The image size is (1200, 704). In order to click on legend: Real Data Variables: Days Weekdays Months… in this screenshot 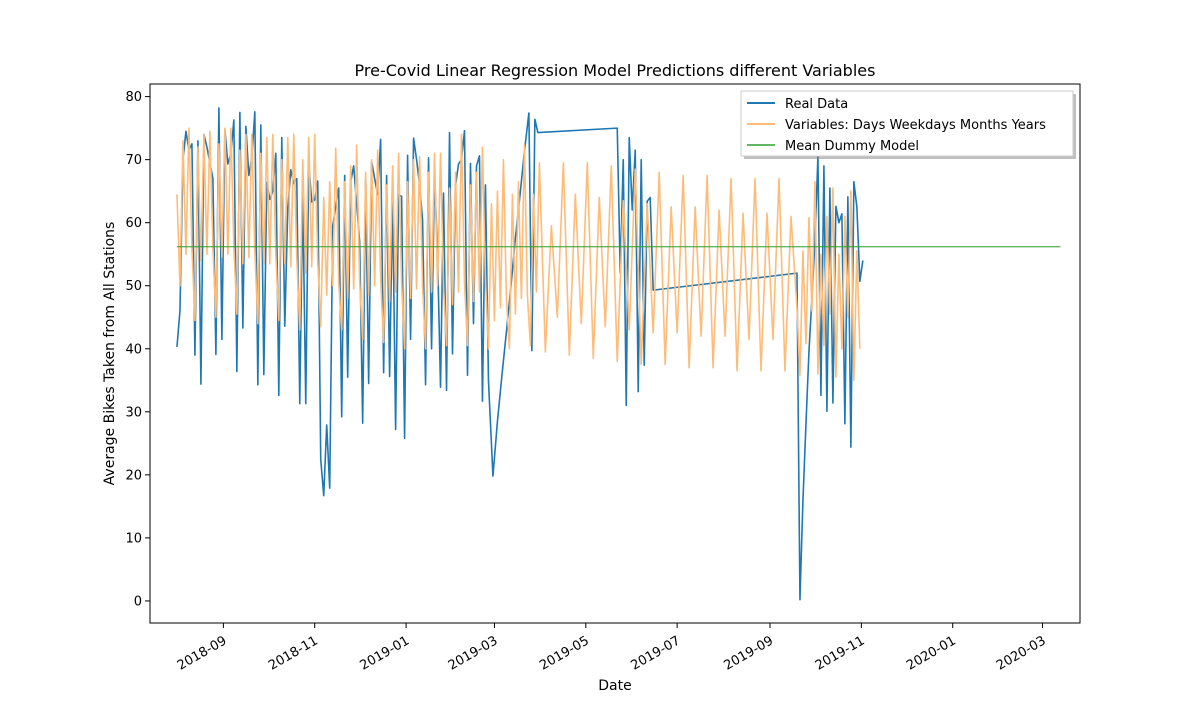, I will do `click(908, 124)`.